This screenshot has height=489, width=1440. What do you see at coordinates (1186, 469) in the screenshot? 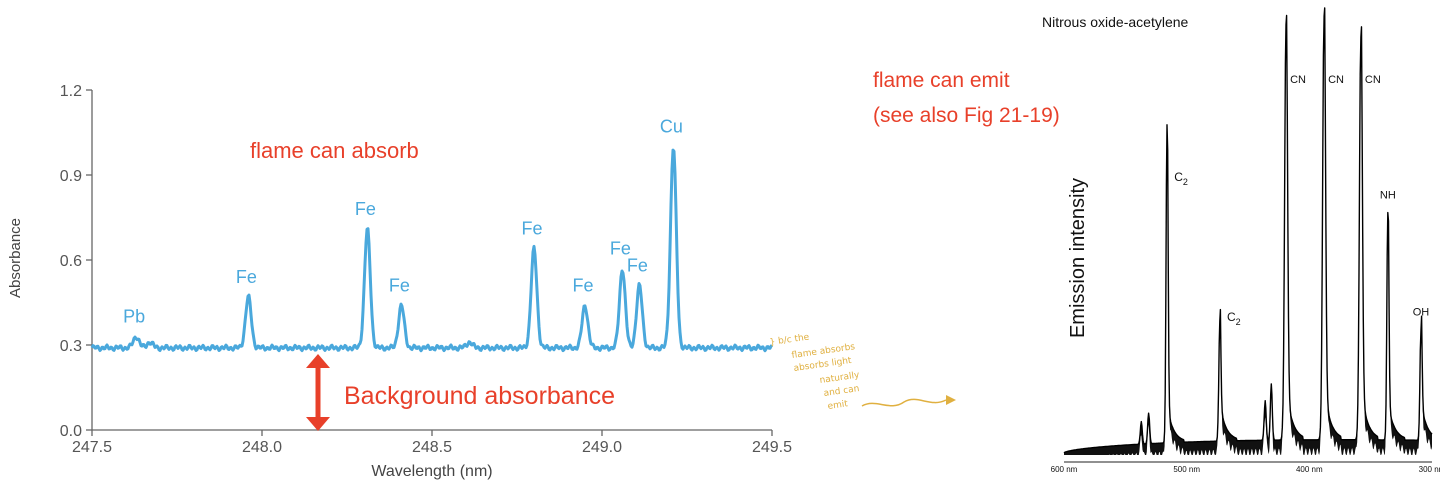
I see `em-x-tick-label: 500 nm` at bounding box center [1186, 469].